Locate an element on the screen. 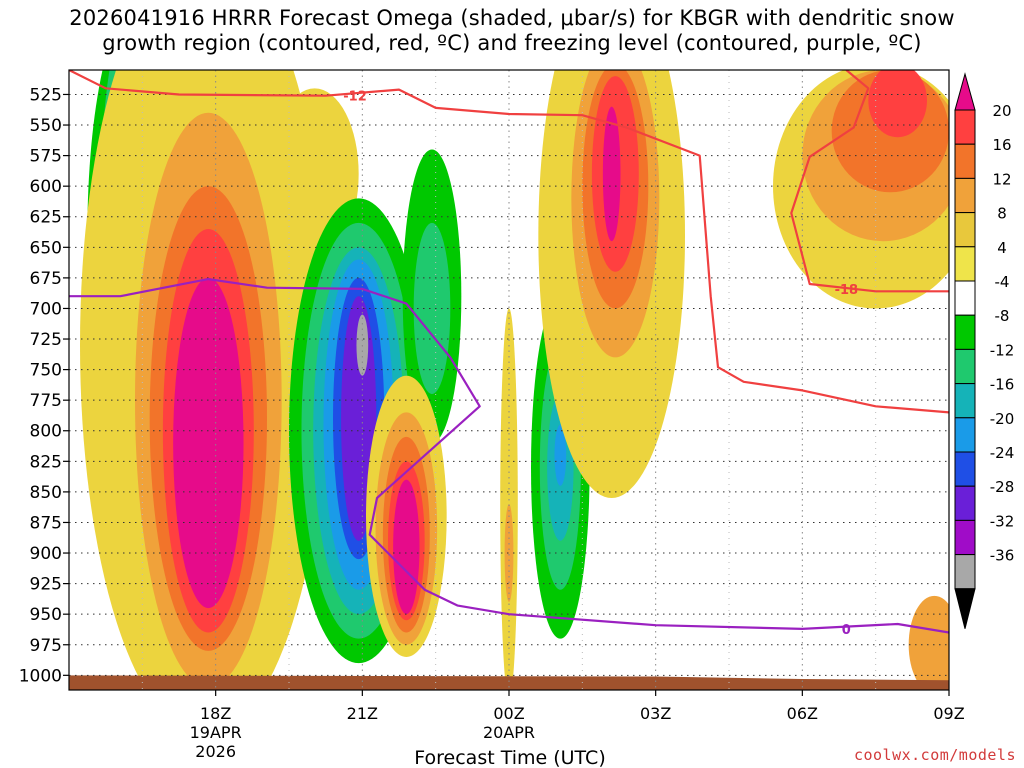  colorbar-label--36: -36 is located at coordinates (1002, 556).